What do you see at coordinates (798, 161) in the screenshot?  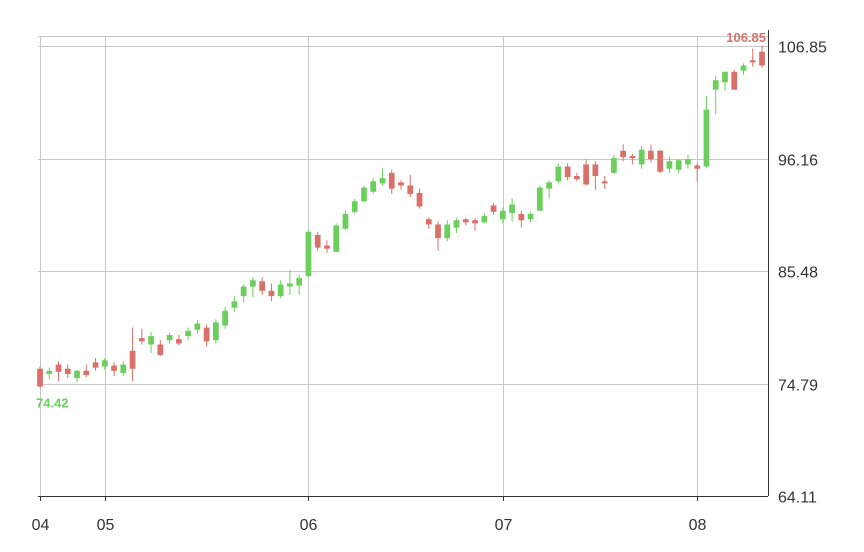 I see `y-tick-label: 96.16` at bounding box center [798, 161].